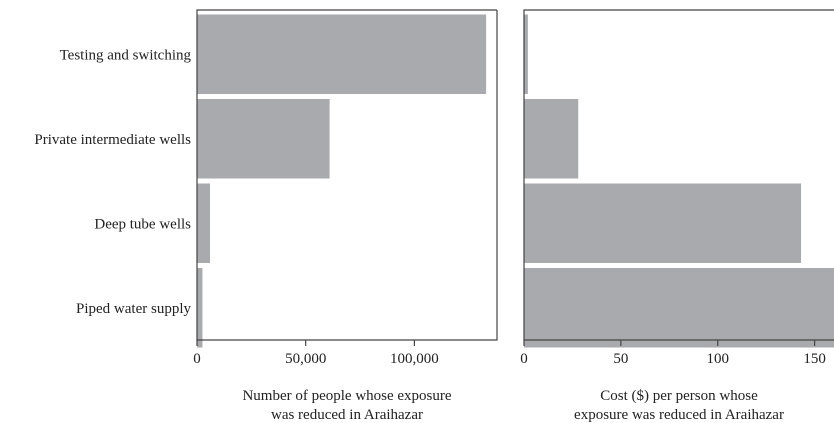 This screenshot has width=834, height=423. Describe the element at coordinates (814, 359) in the screenshot. I see `x-tick-label: 150` at that location.